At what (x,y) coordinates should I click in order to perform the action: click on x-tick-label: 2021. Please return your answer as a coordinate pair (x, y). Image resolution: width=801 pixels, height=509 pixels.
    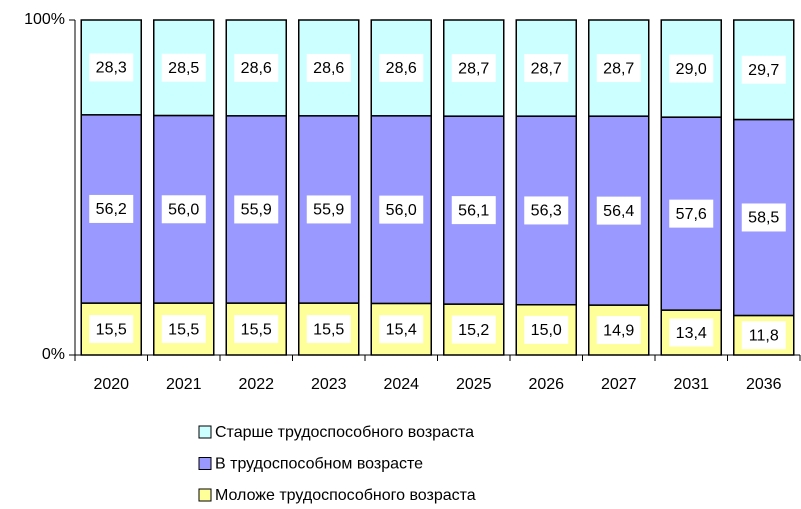
    Looking at the image, I should click on (184, 384).